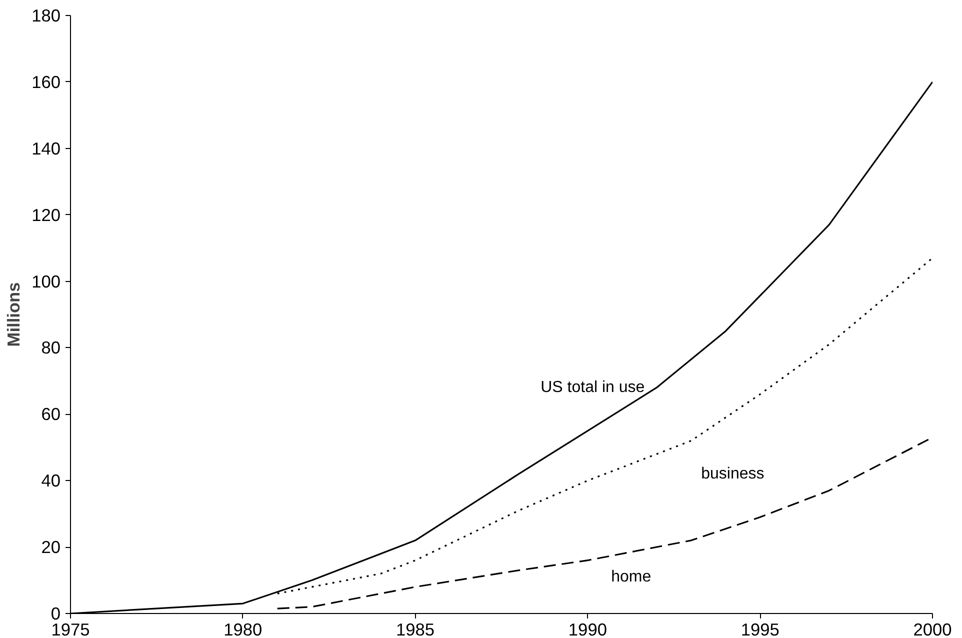 This screenshot has width=962, height=638. Describe the element at coordinates (51, 547) in the screenshot. I see `y-tick-label: 20` at that location.